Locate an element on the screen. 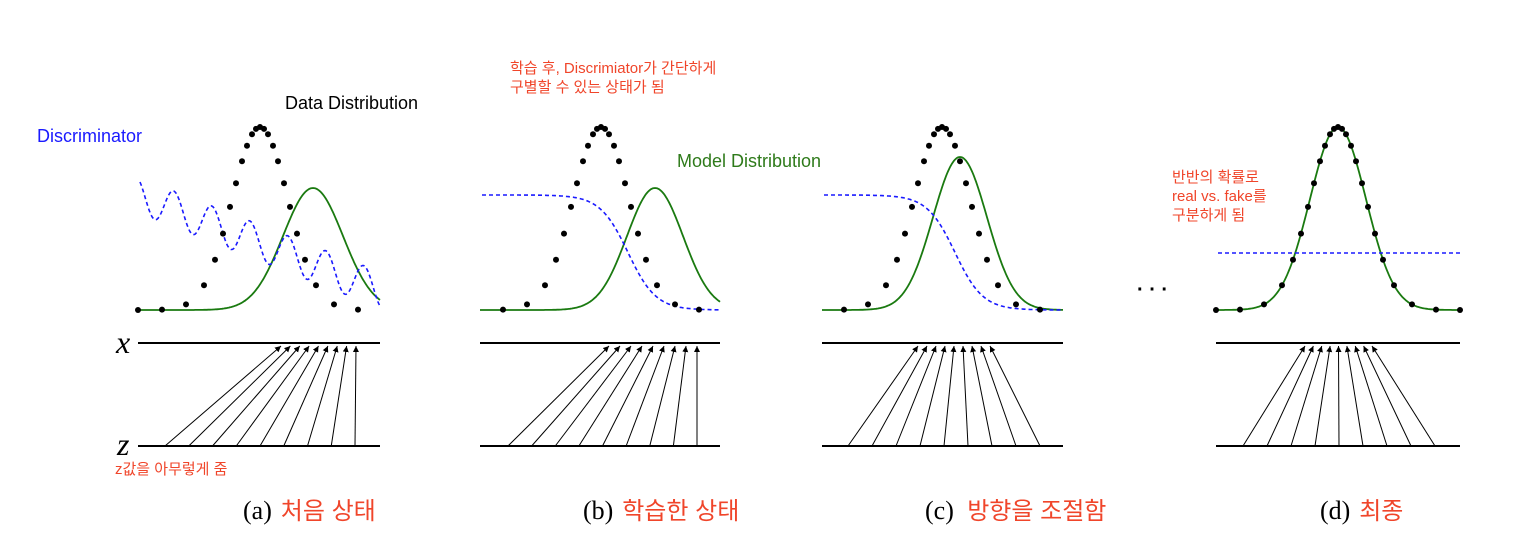  note-b-line-2: 구별할 수 있는 상태가 됨 is located at coordinates (587, 87).